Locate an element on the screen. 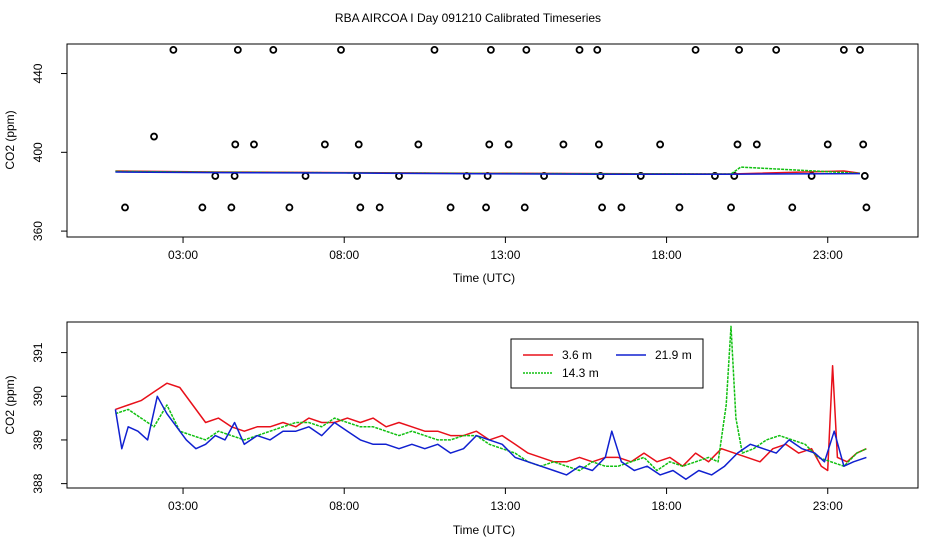 Image resolution: width=936 pixels, height=545 pixels. y-tick-label: 388 is located at coordinates (38, 483).